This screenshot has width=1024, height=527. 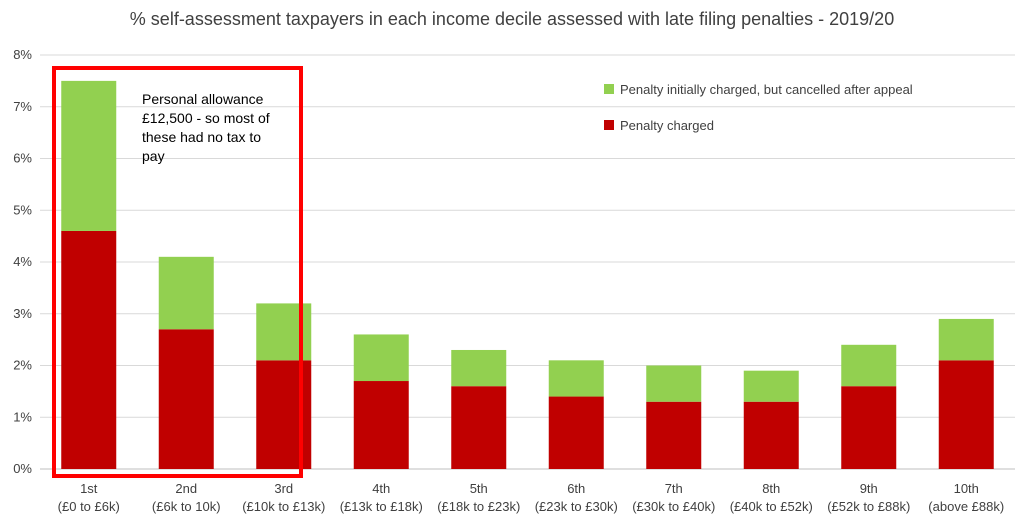 What do you see at coordinates (22, 209) in the screenshot?
I see `y-tick-label: 5%` at bounding box center [22, 209].